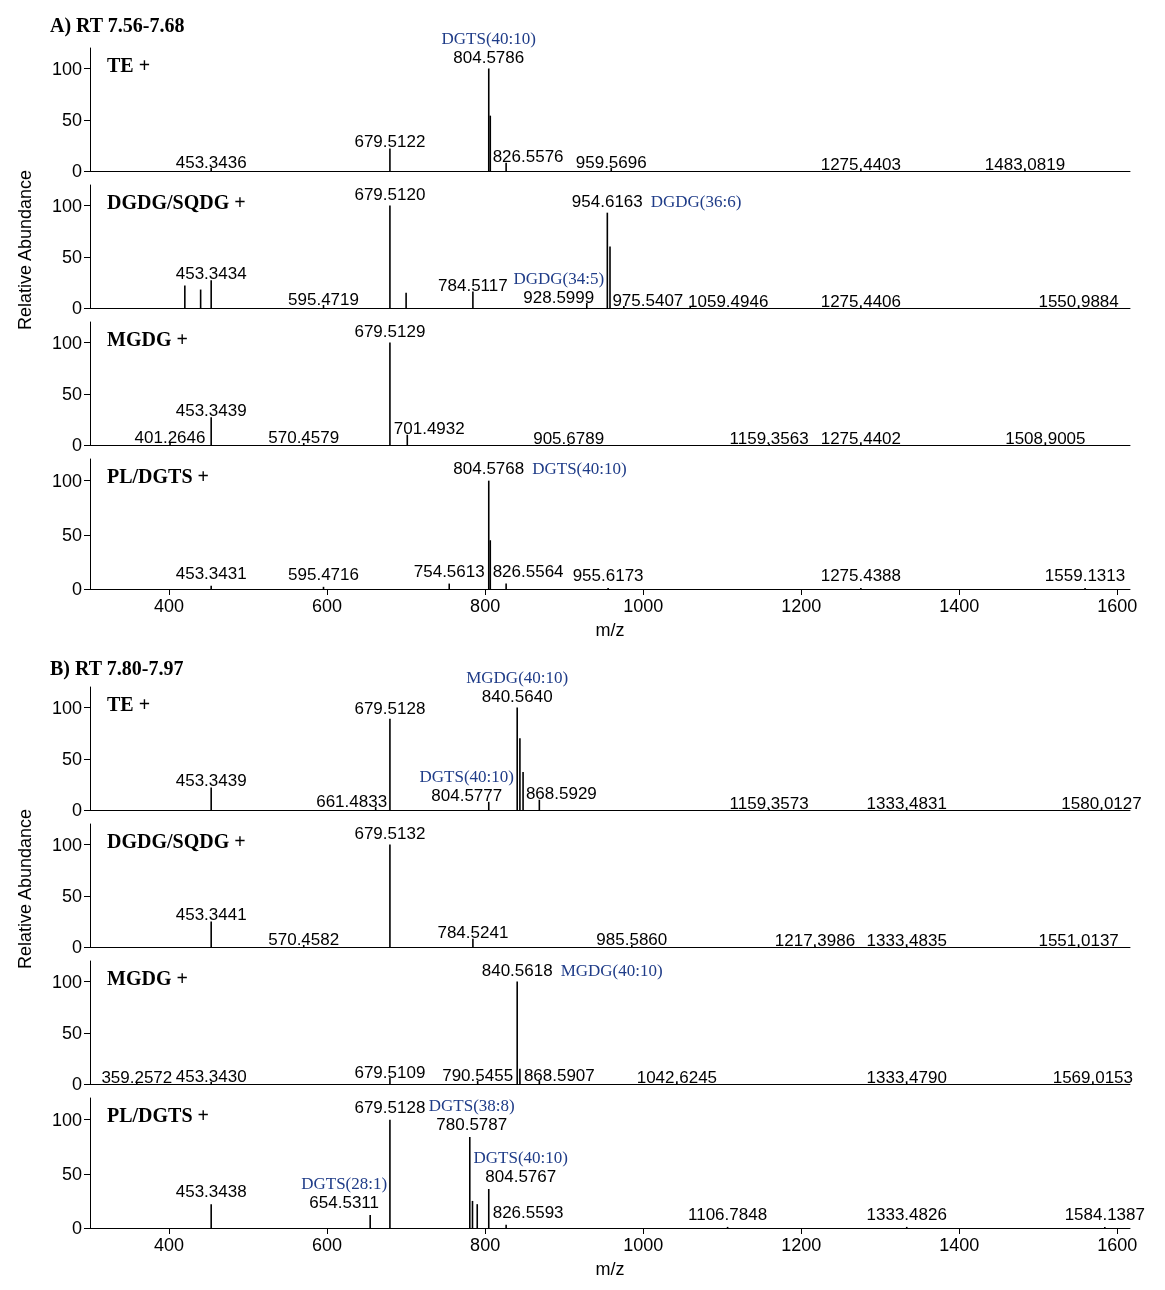 Image resolution: width=1165 pixels, height=1290 pixels. I want to click on annotation: 453.3441, so click(211, 914).